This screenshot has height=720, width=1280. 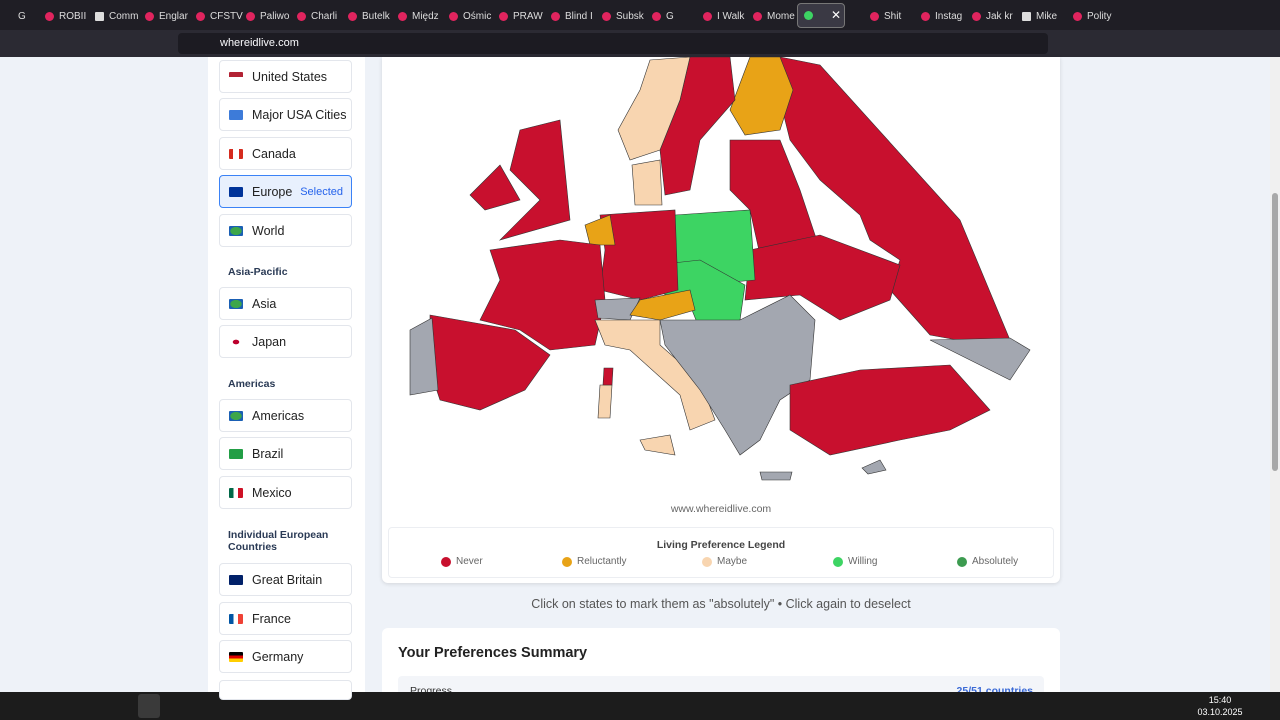 What do you see at coordinates (271, 618) in the screenshot?
I see `item-label: France` at bounding box center [271, 618].